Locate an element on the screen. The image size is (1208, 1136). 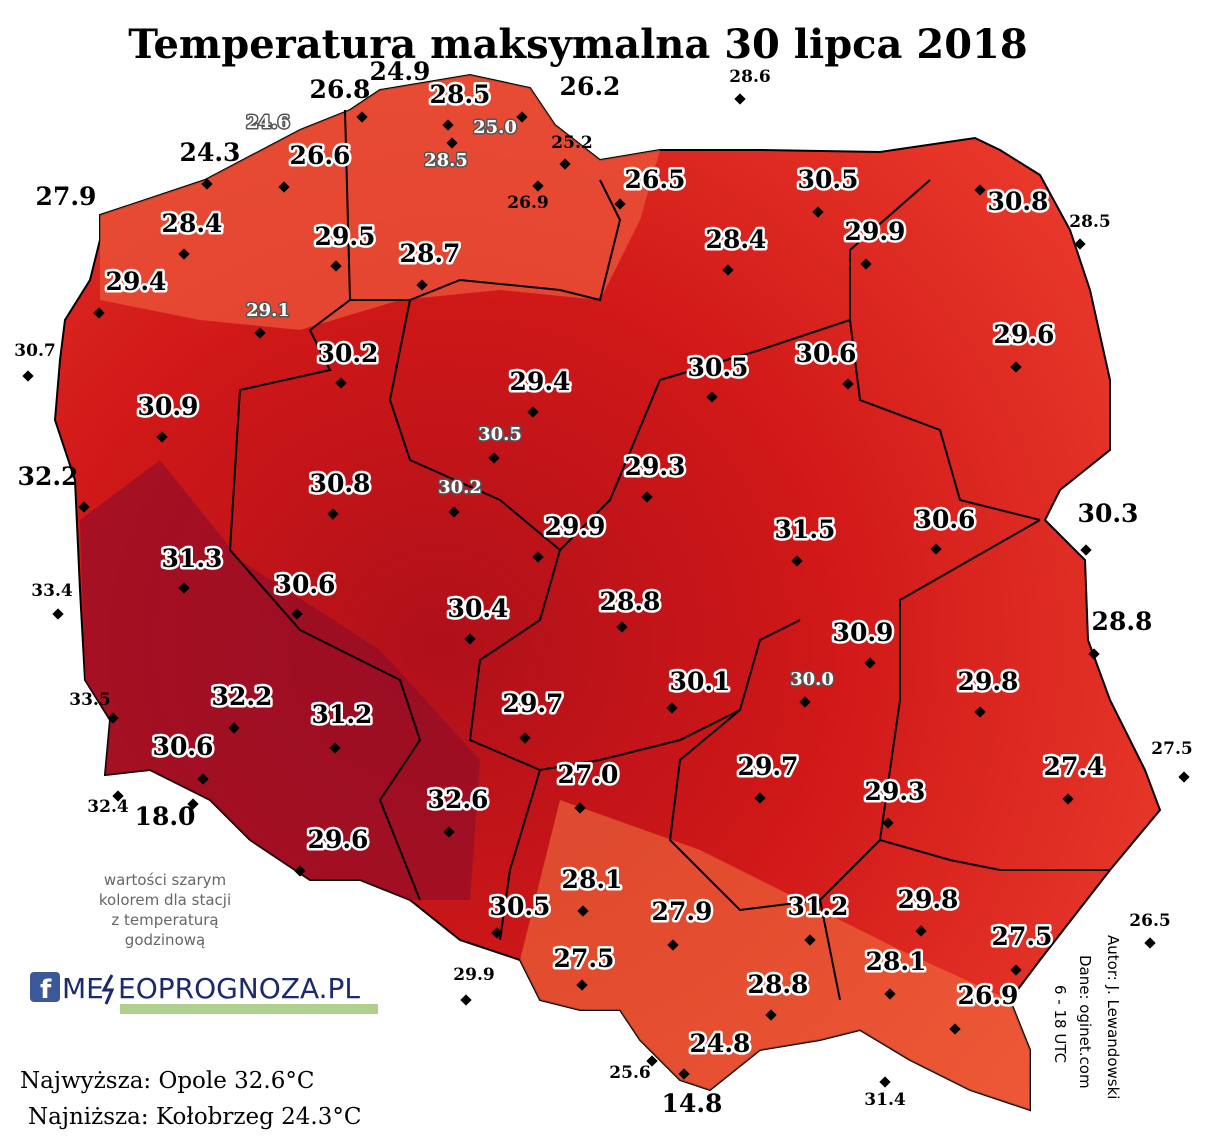
station-value: 30.9 is located at coordinates (863, 632).